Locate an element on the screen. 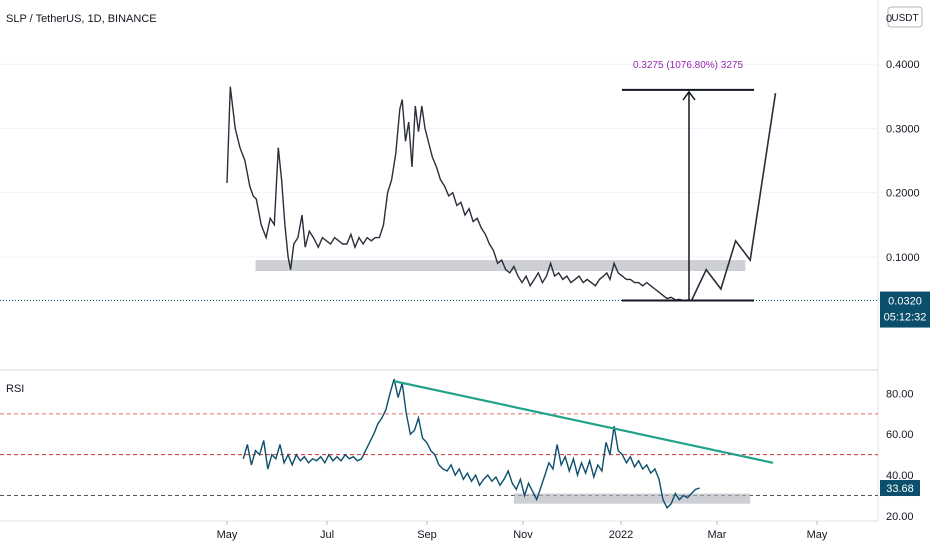  support-band is located at coordinates (500, 266).